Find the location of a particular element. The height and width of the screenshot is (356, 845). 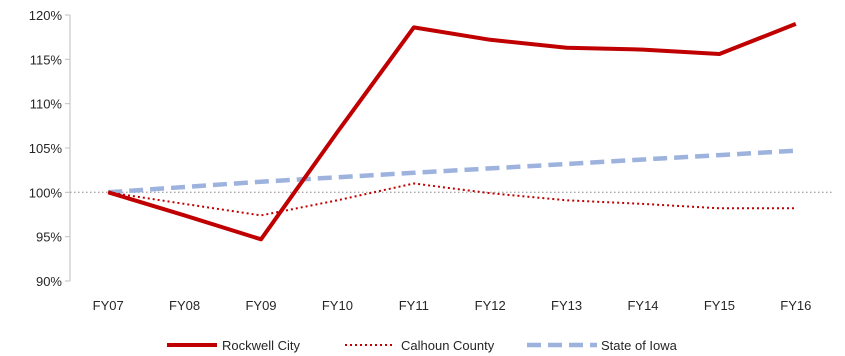

x-tick-label: FY08 is located at coordinates (184, 305).